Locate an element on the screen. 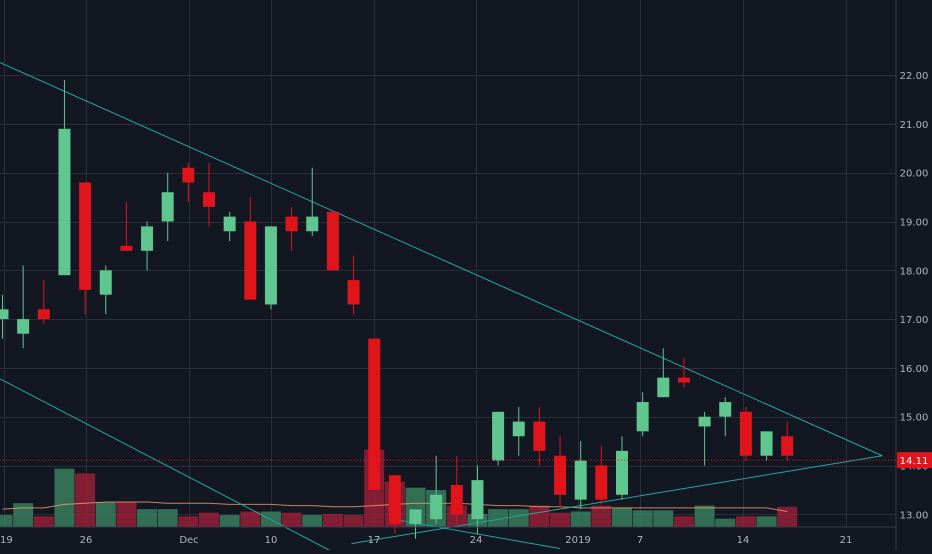 The image size is (932, 554). y-tick-label: 13.00 is located at coordinates (914, 515).